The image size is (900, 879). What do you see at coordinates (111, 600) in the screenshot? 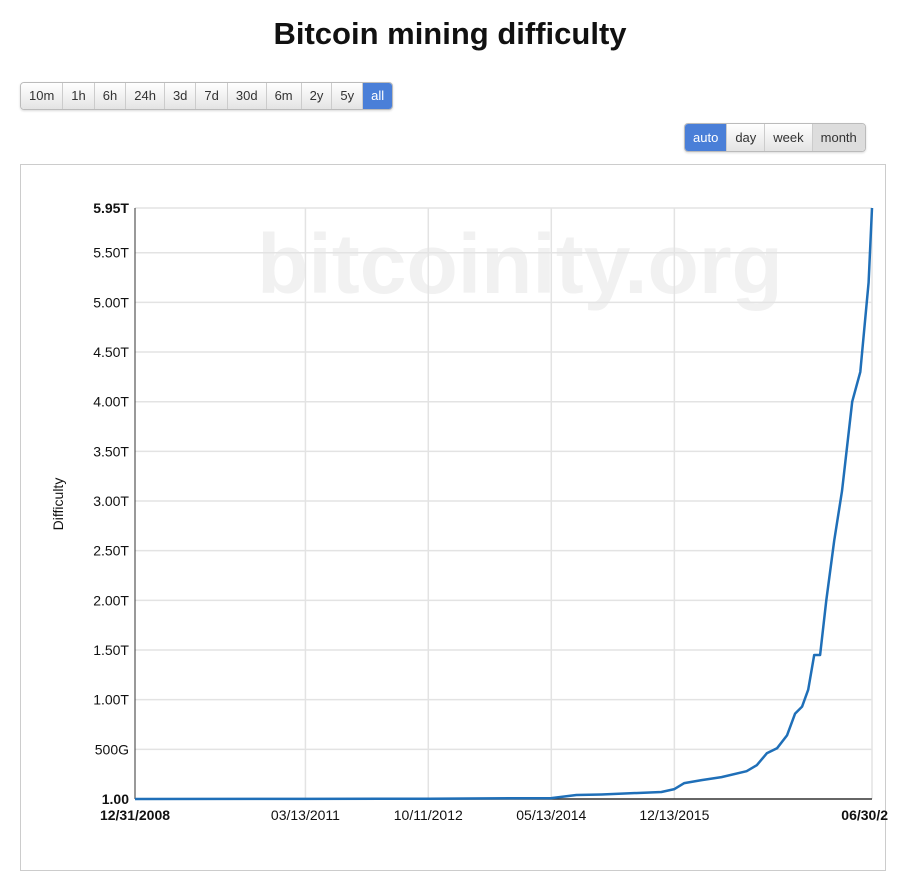
I see `y-tick-label: 2.00T` at bounding box center [111, 600].